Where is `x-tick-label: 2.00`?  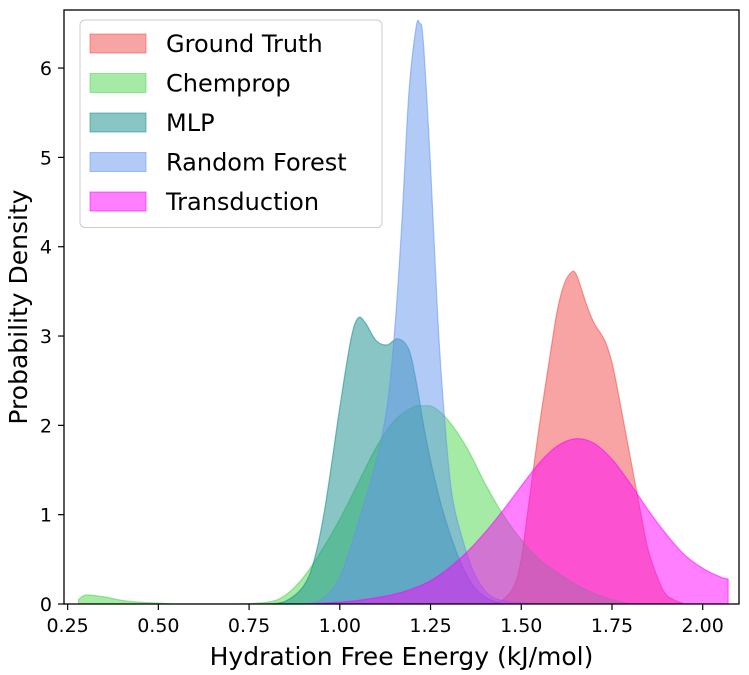 x-tick-label: 2.00 is located at coordinates (703, 626).